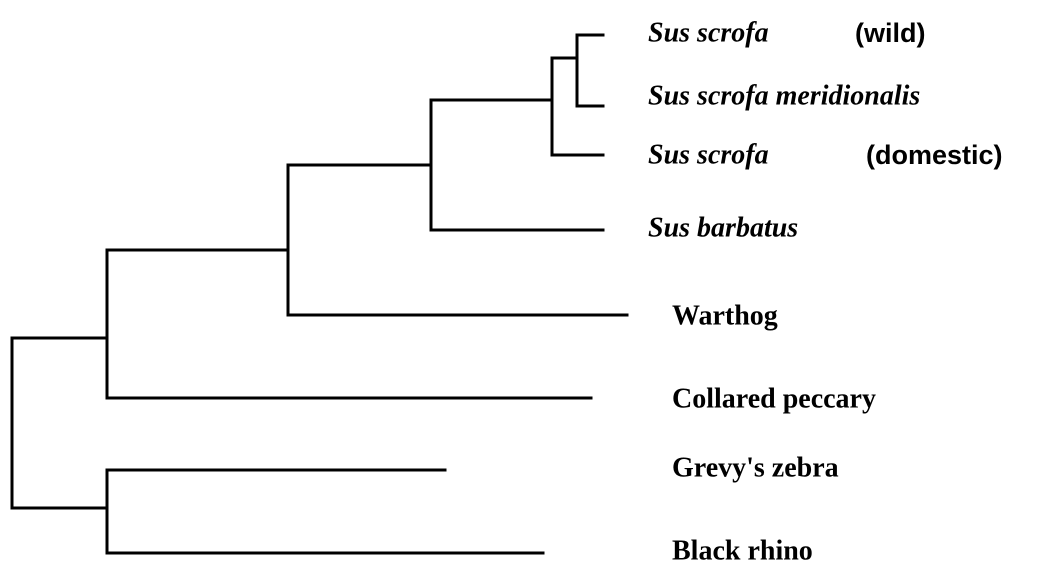 The width and height of the screenshot is (1057, 572). What do you see at coordinates (784, 95) in the screenshot?
I see `leaf-label: Sus scrofa meridionalis` at bounding box center [784, 95].